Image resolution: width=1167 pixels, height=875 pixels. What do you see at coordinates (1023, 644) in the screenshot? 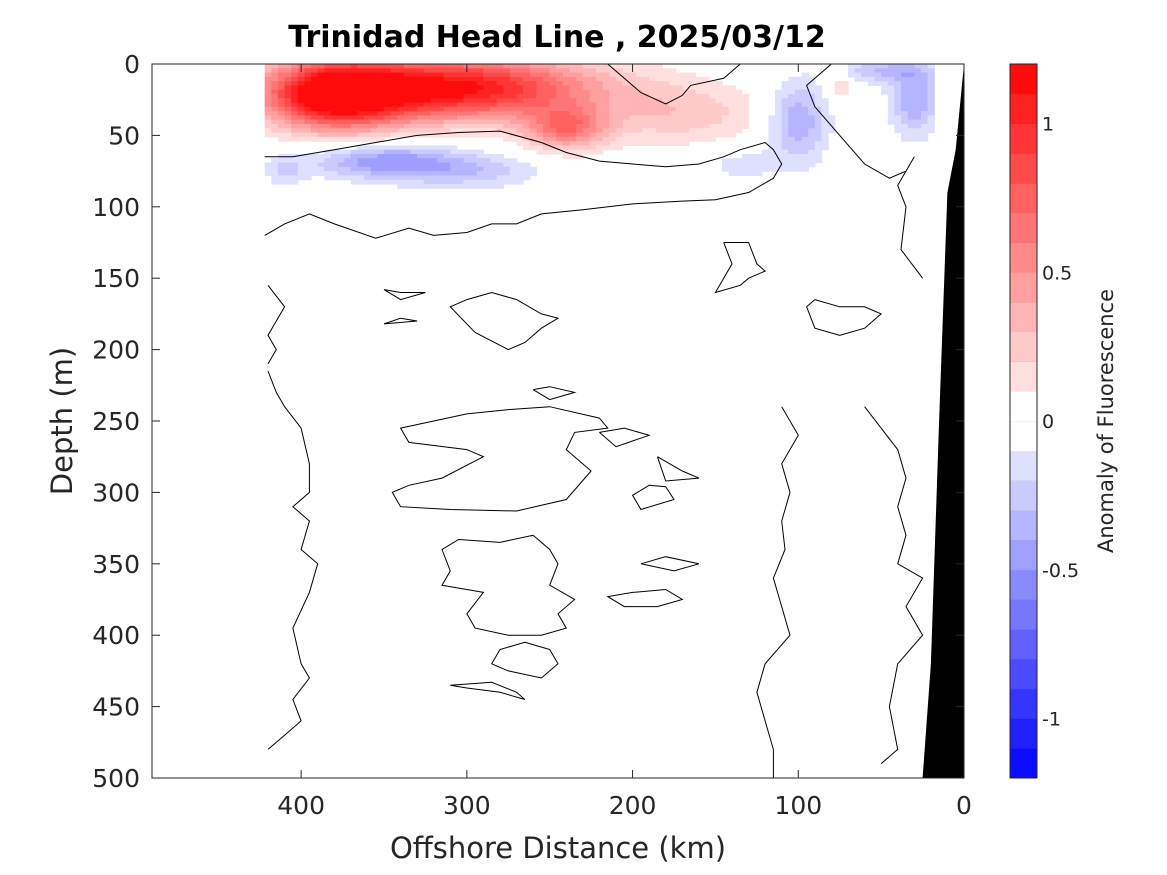
I see `colorbar-level` at bounding box center [1023, 644].